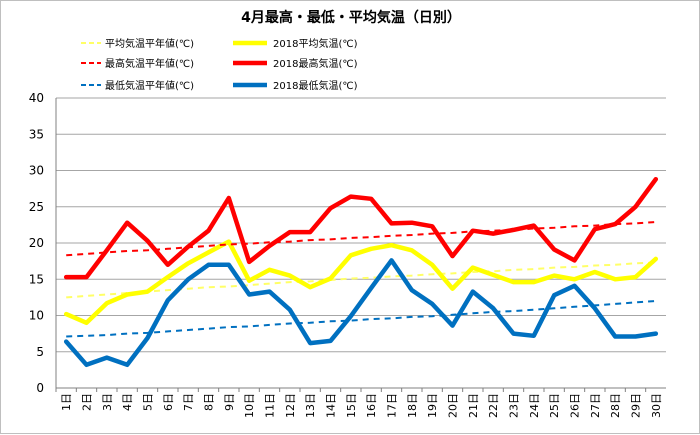  I want to click on y-tick-label: 5, so click(40, 352).